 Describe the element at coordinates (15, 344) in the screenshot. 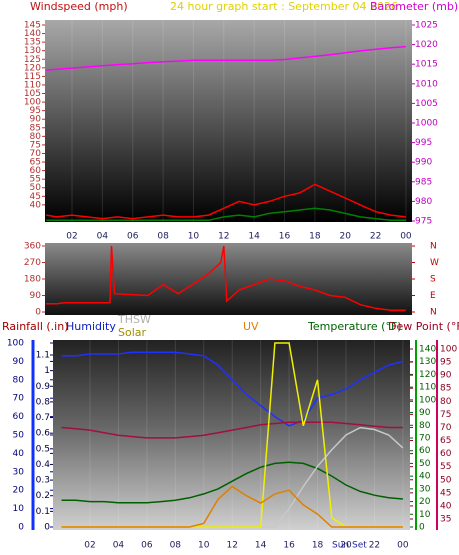

I see `y2-tick-label: 100` at that location.